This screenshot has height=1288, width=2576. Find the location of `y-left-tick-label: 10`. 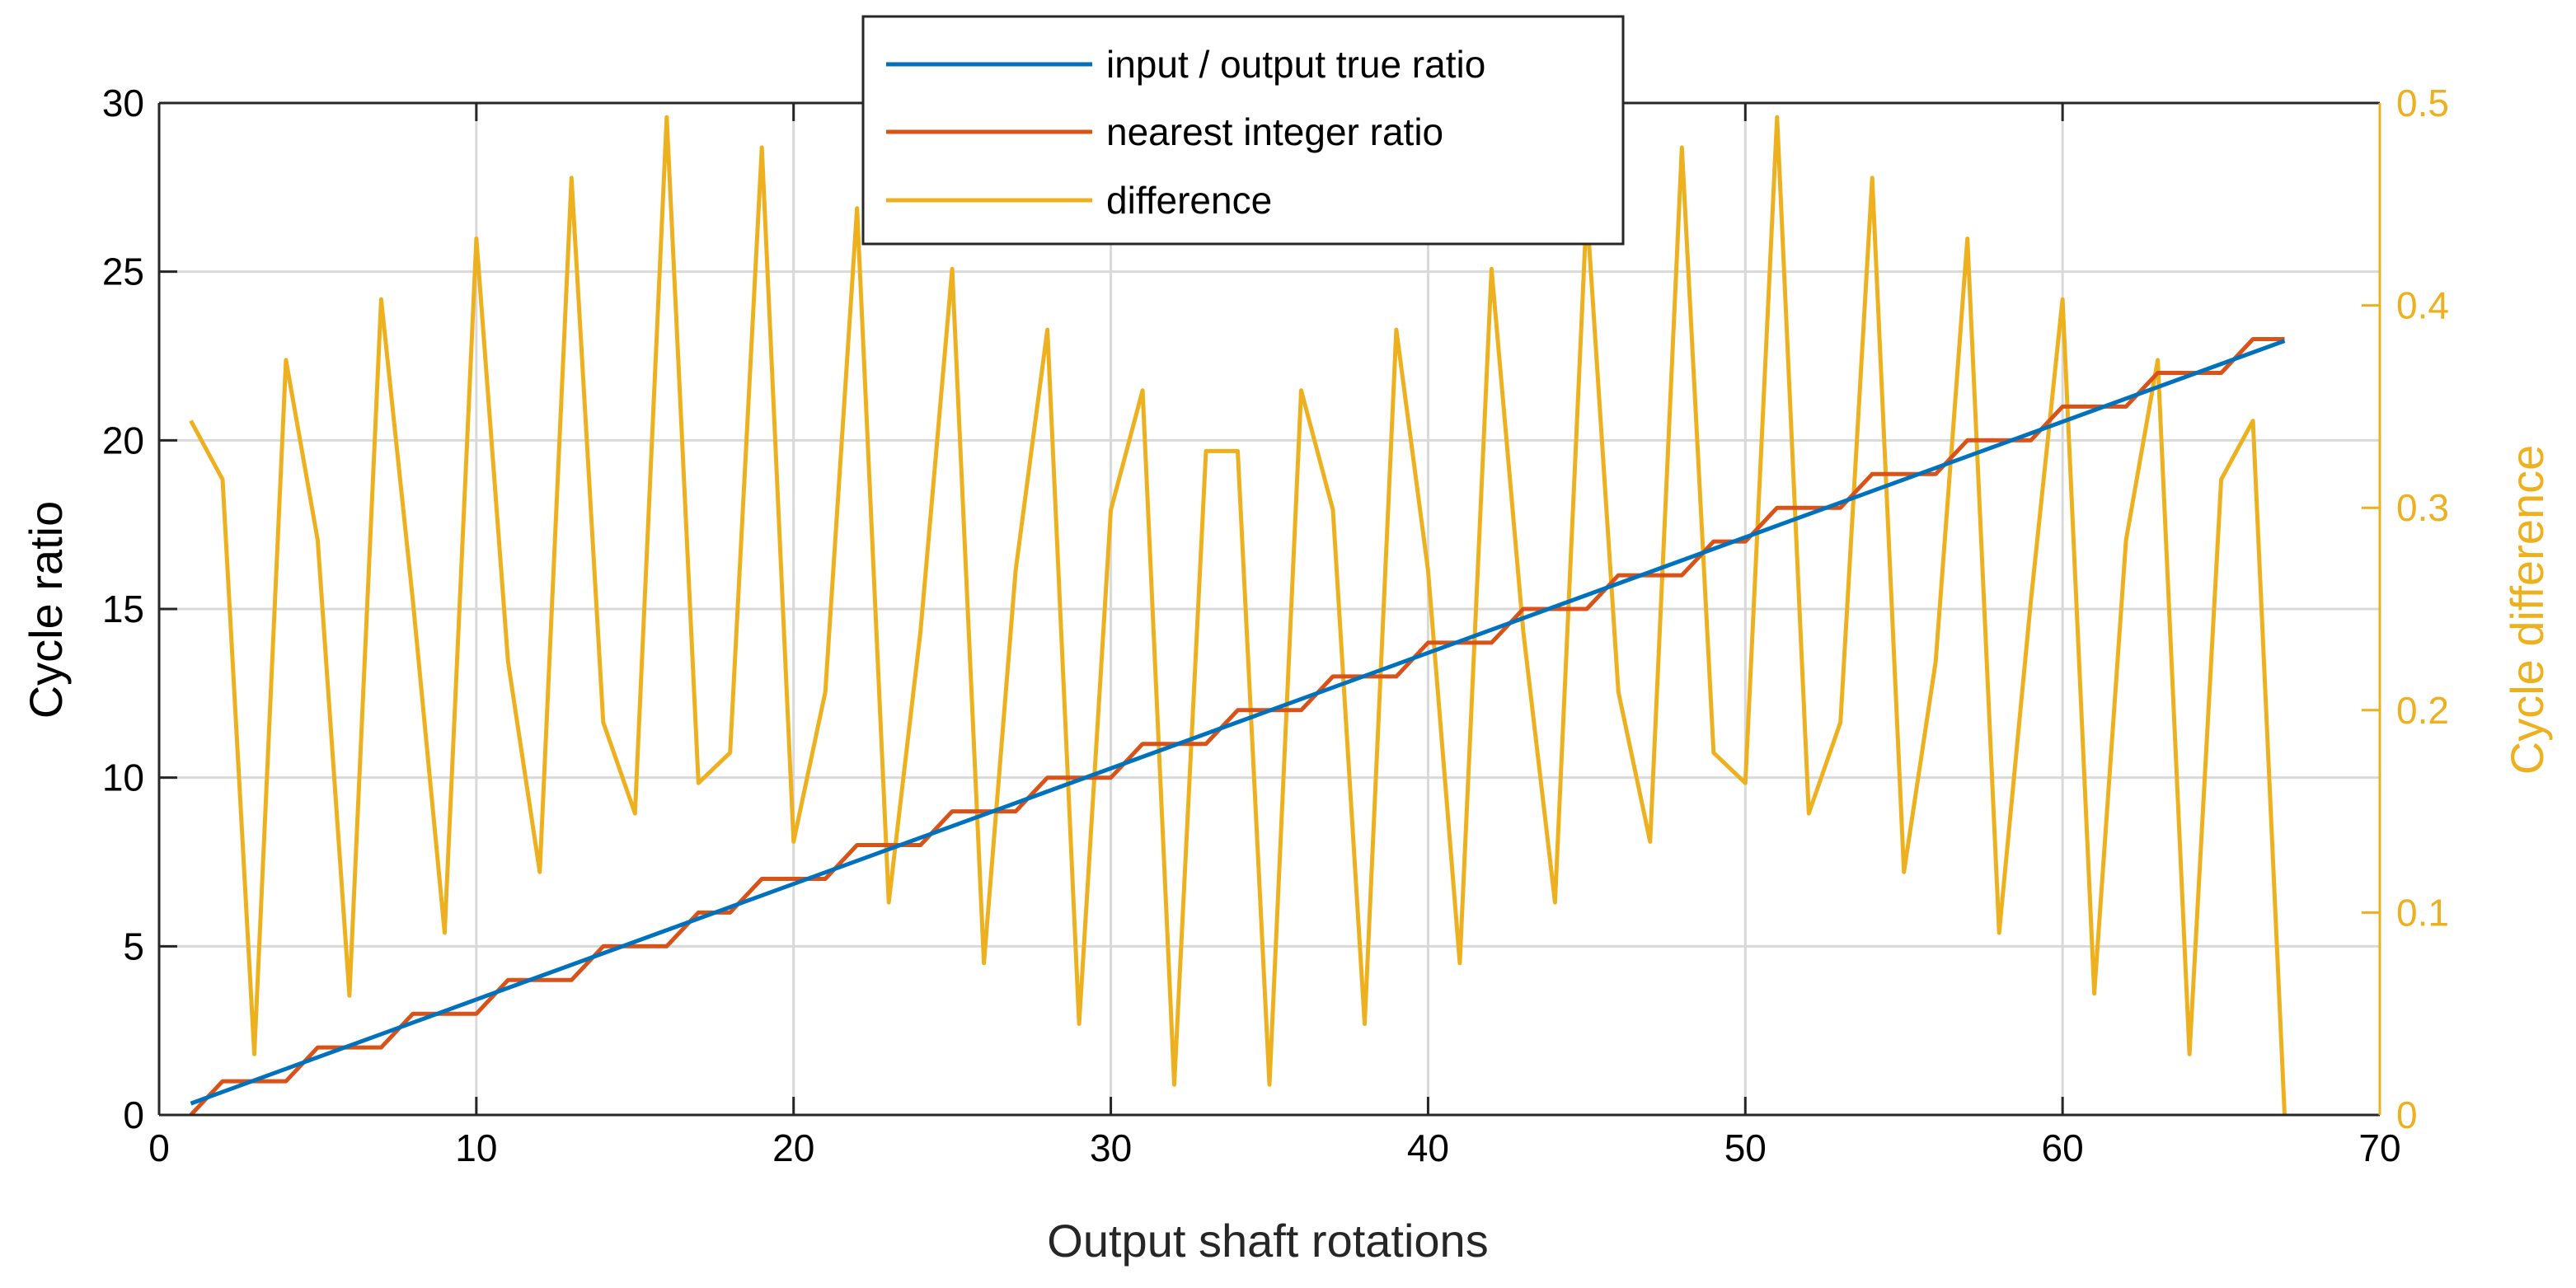

y-left-tick-label: 10 is located at coordinates (123, 777).